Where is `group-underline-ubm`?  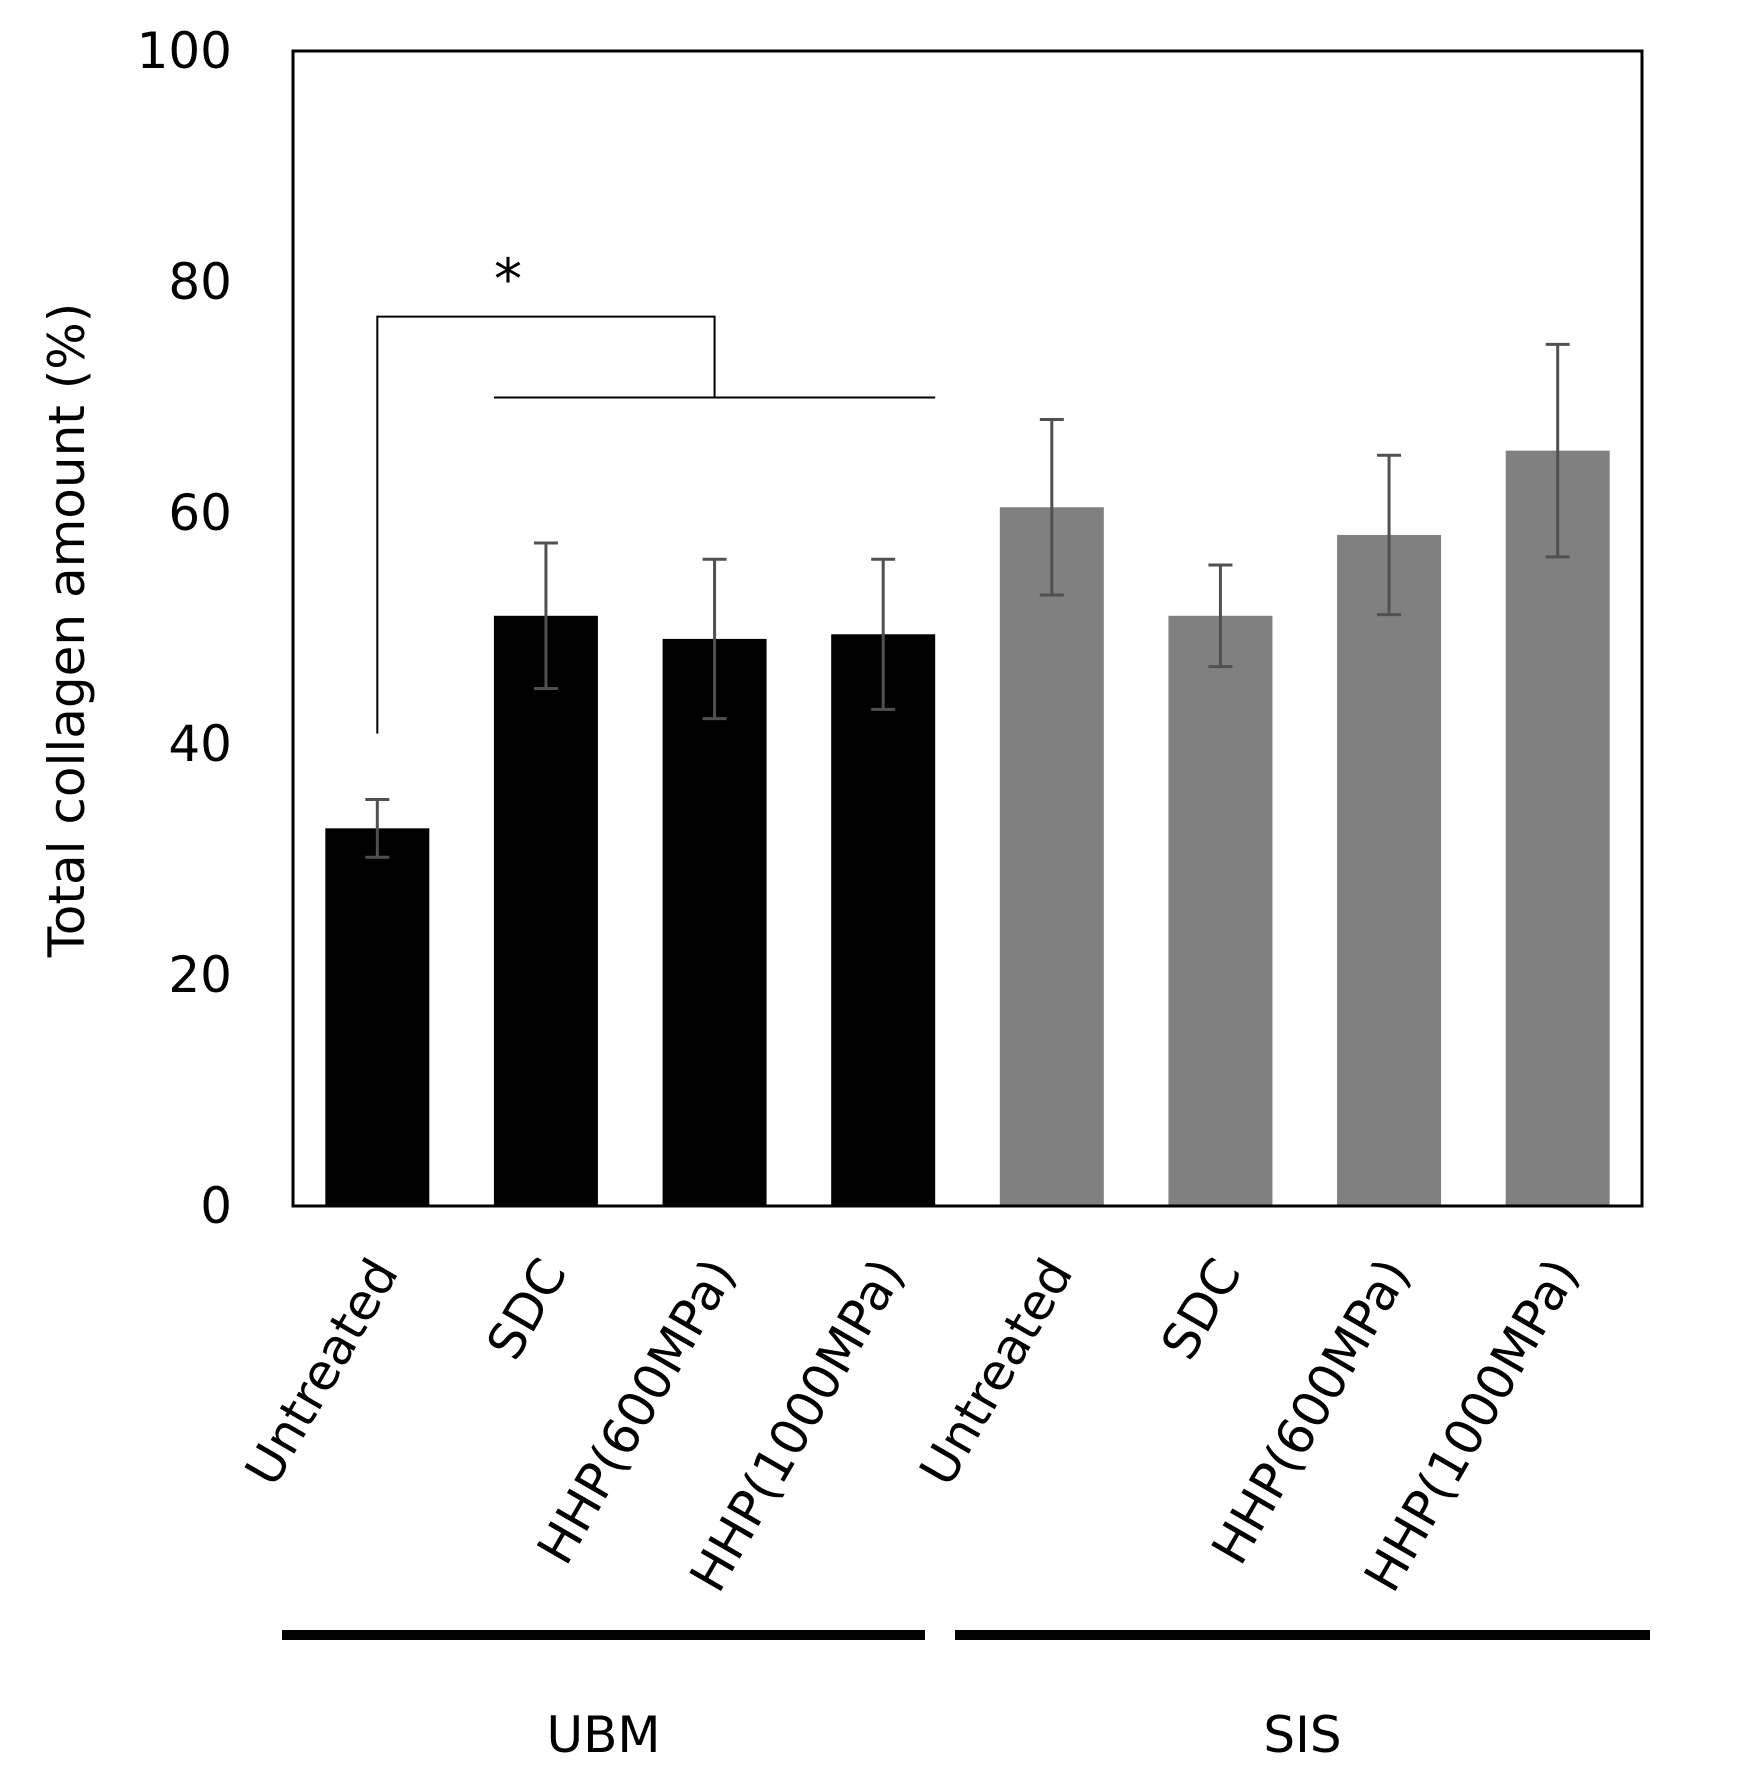
group-underline-ubm is located at coordinates (603, 1635).